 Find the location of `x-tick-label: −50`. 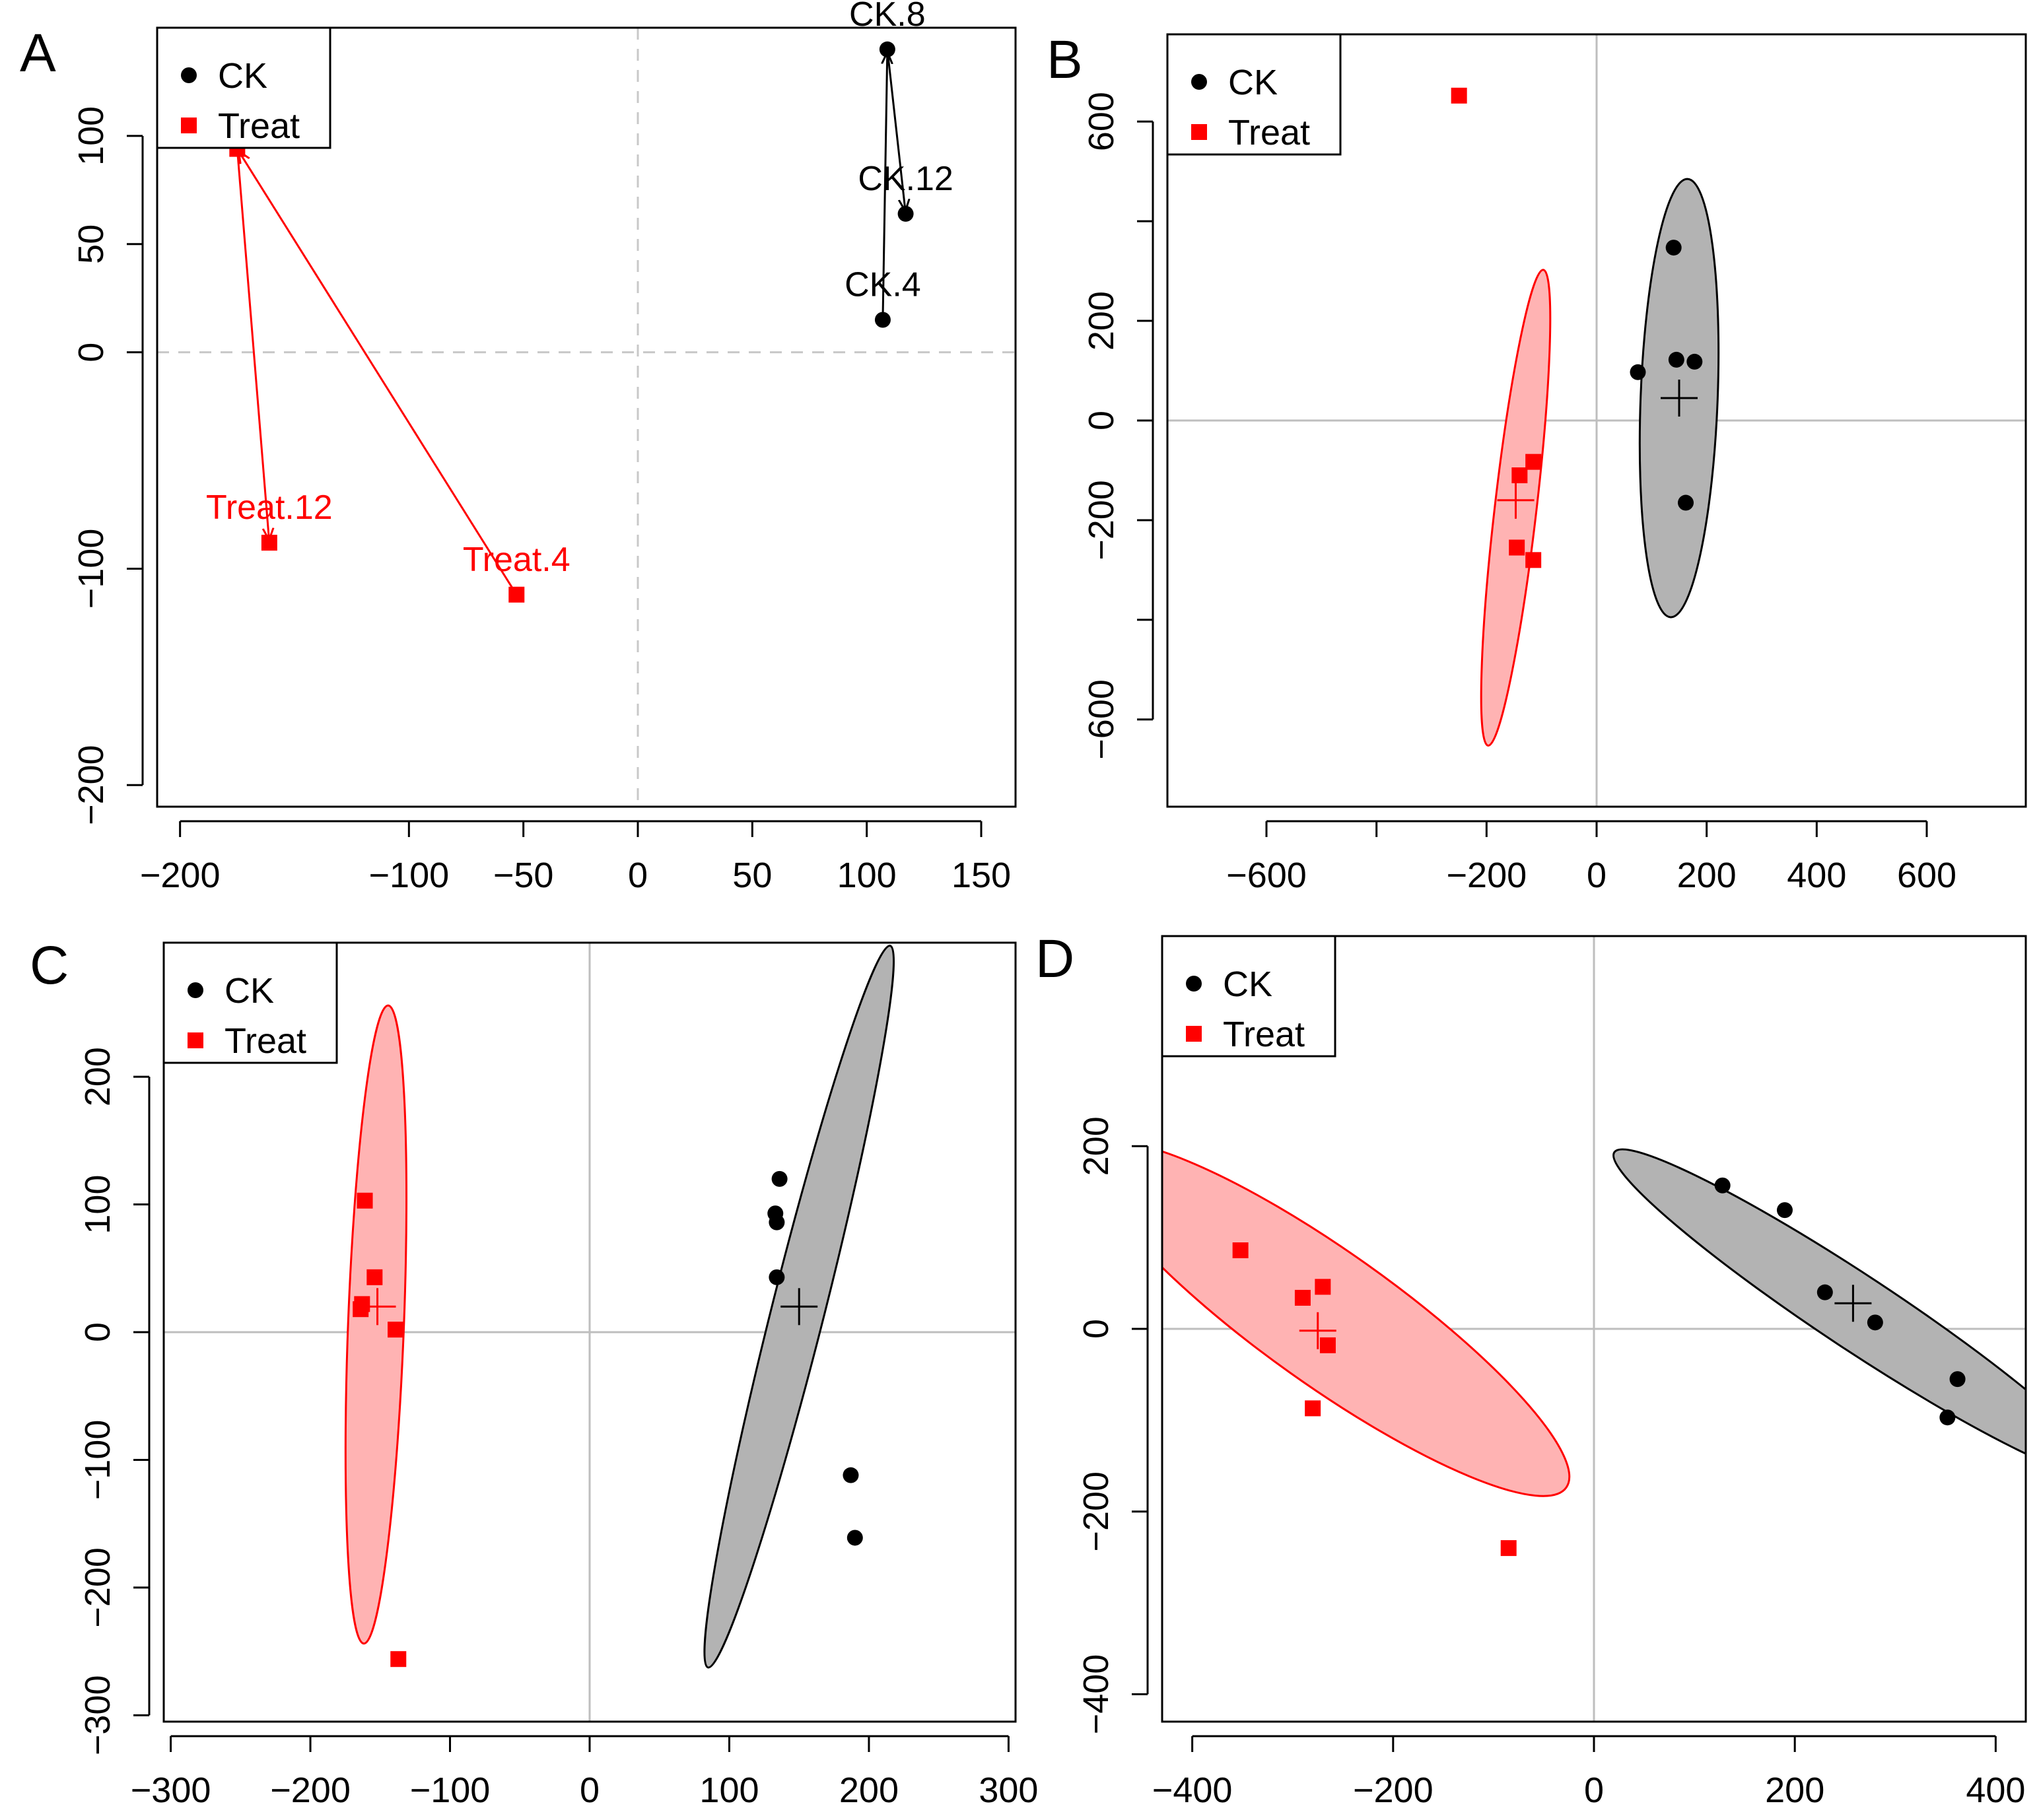

x-tick-label: −50 is located at coordinates (523, 875).